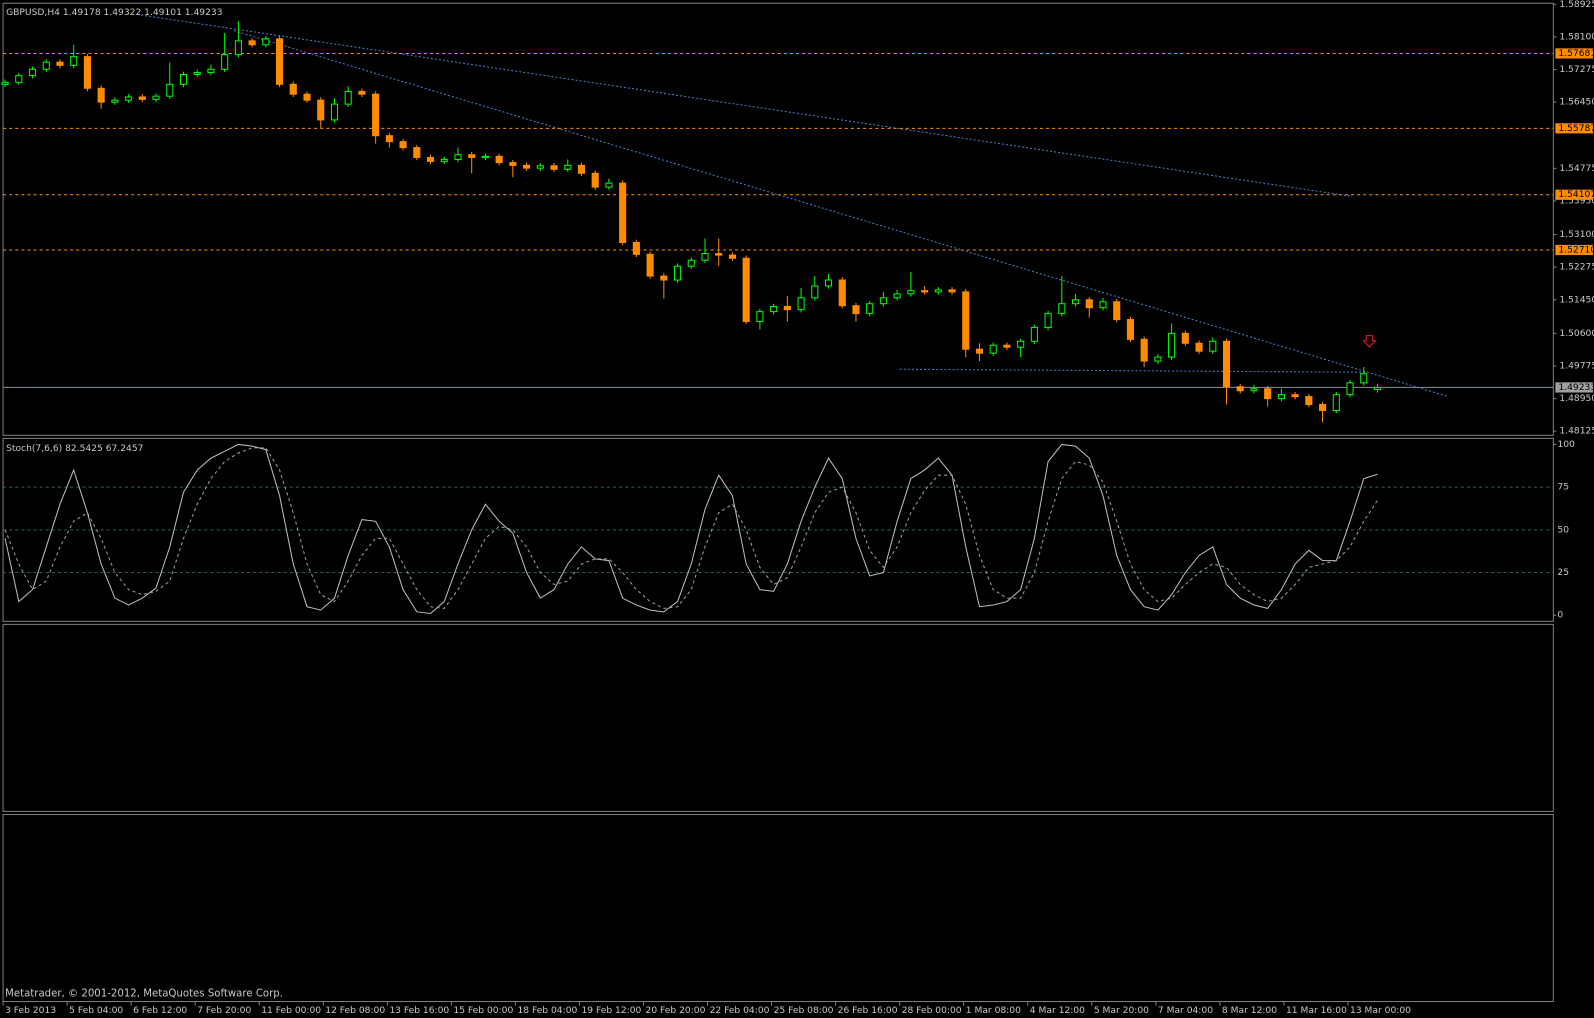 This screenshot has width=1594, height=1018. What do you see at coordinates (419, 1011) in the screenshot?
I see `x-tick-label: 13 Feb 16:00` at bounding box center [419, 1011].